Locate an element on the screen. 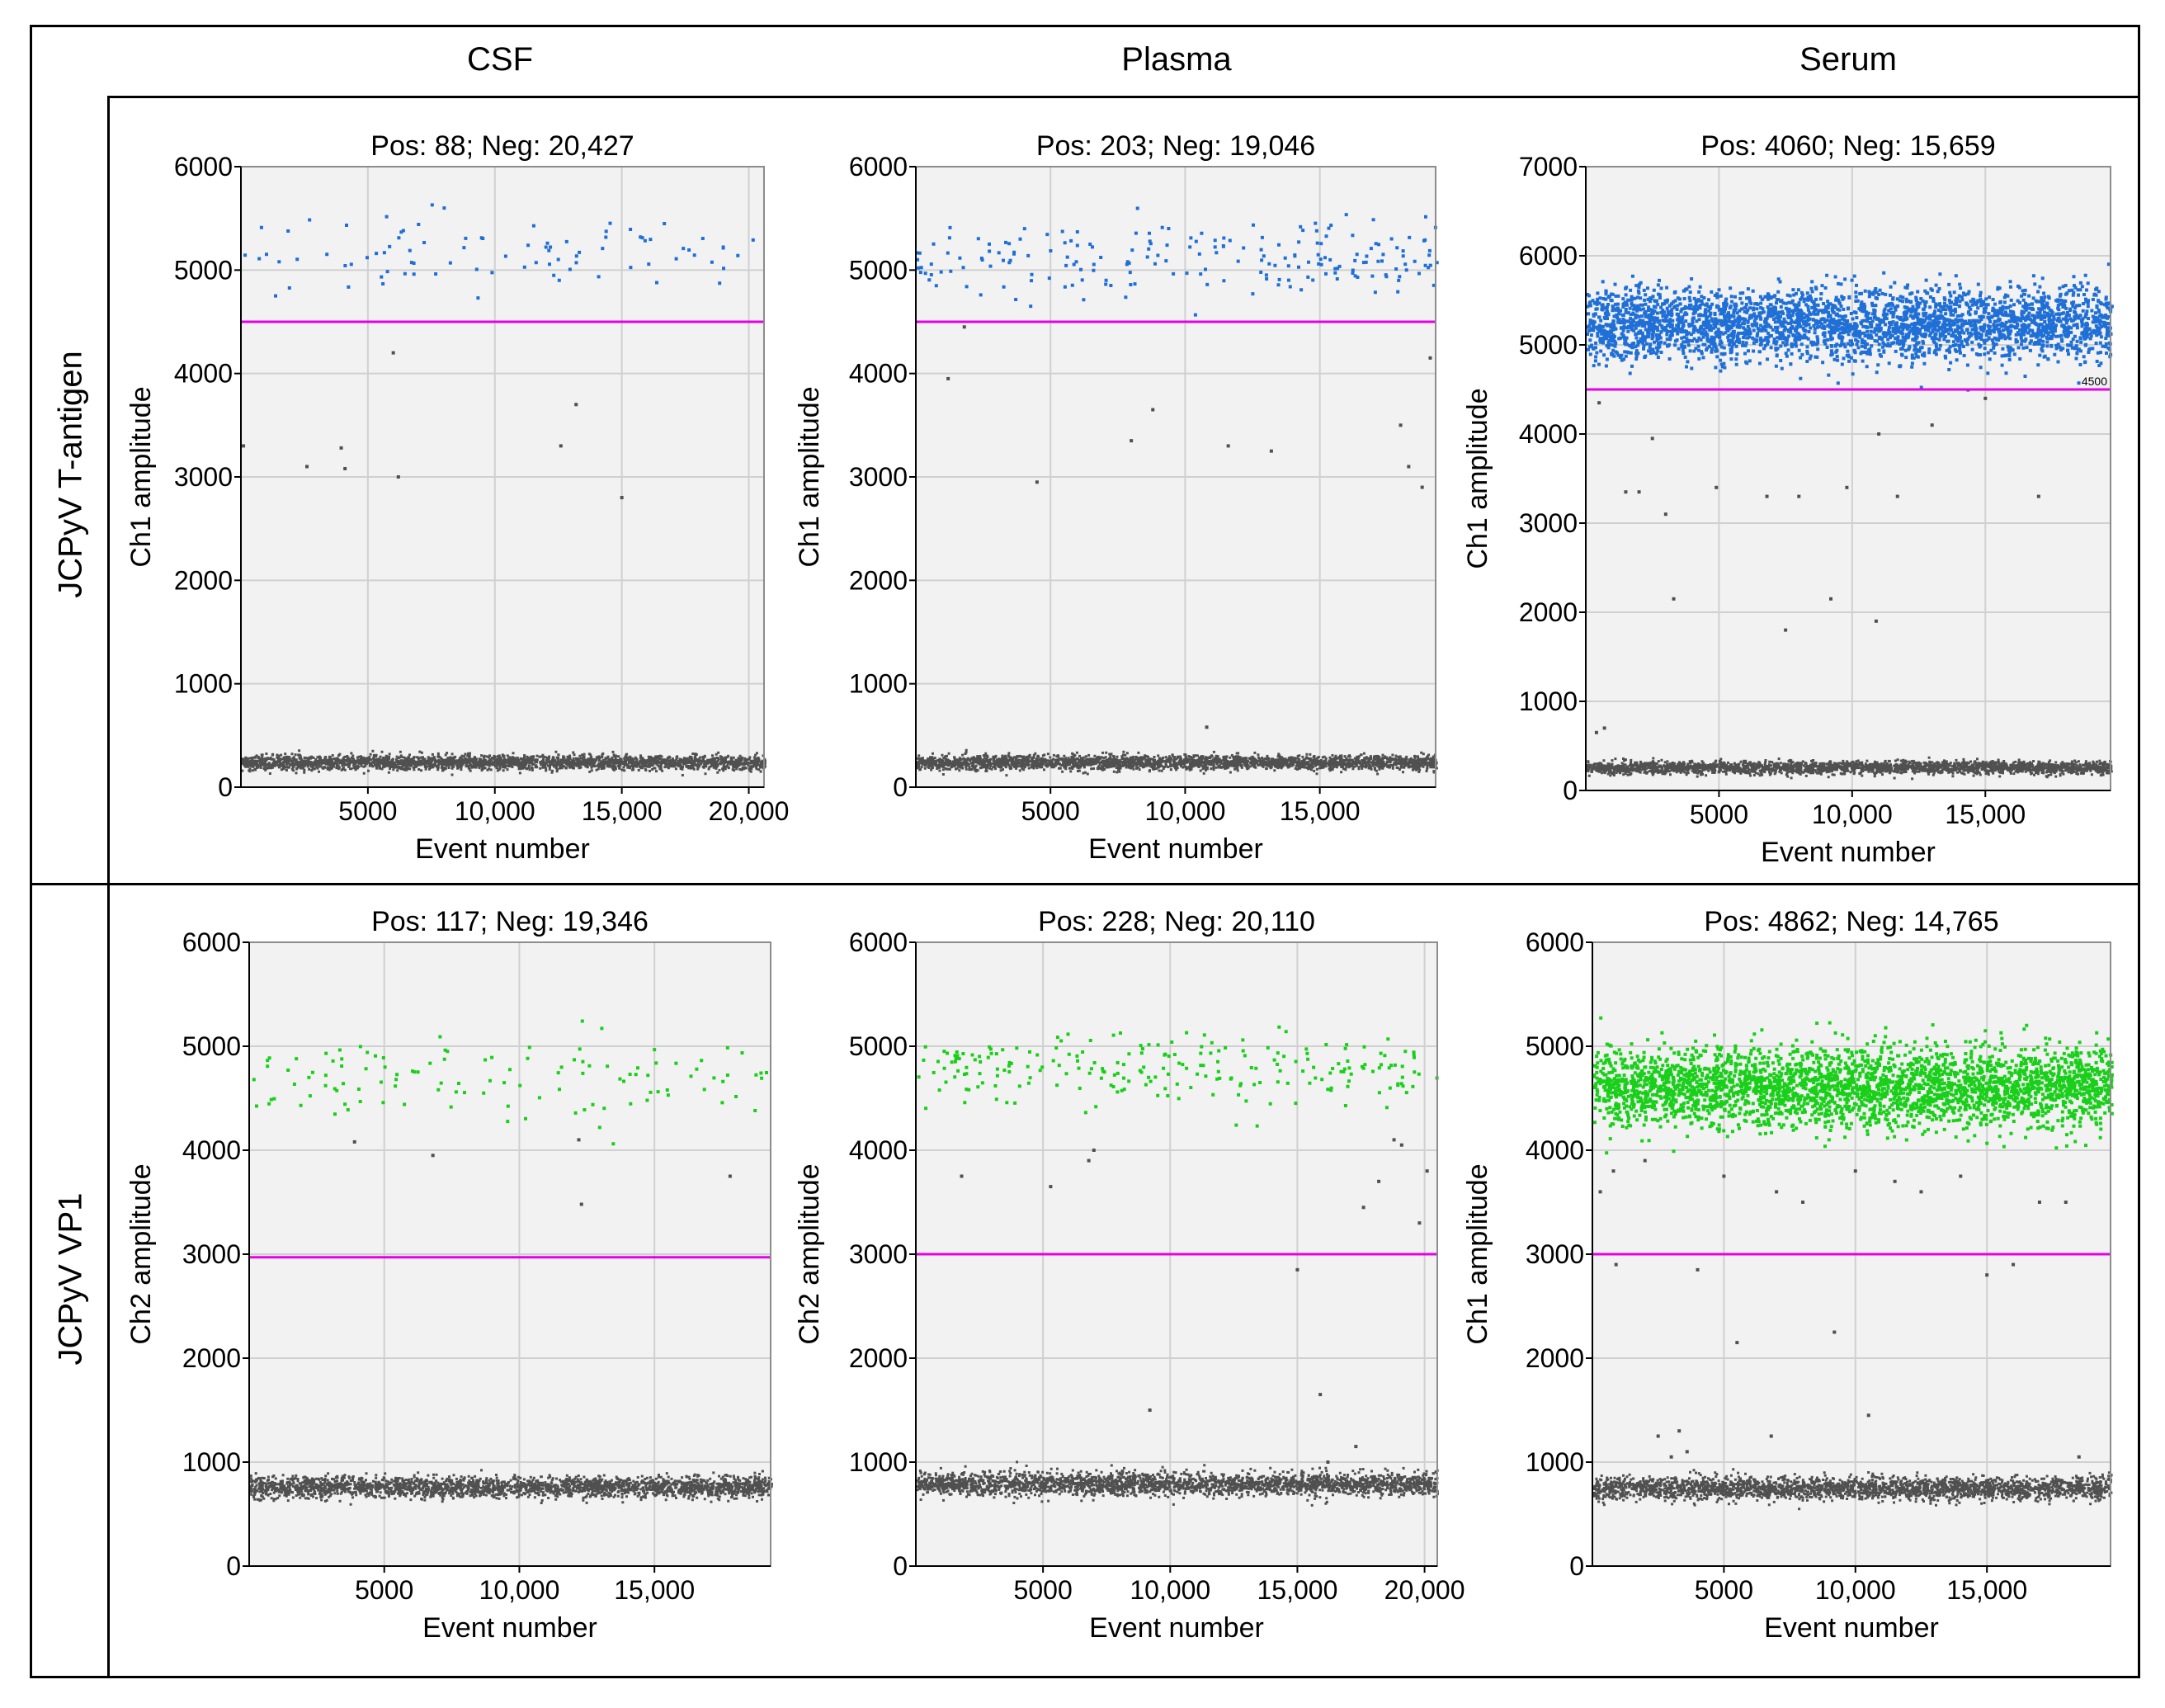 The image size is (2165, 1708). column-title-serum: Serum is located at coordinates (1848, 59).